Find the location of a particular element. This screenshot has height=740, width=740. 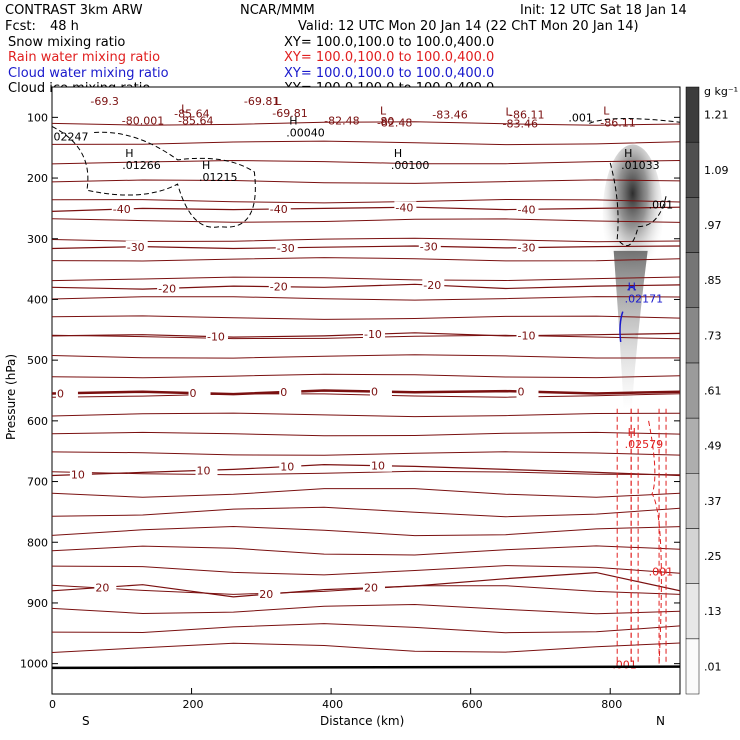

colorbar-label: .97 is located at coordinates (713, 225).